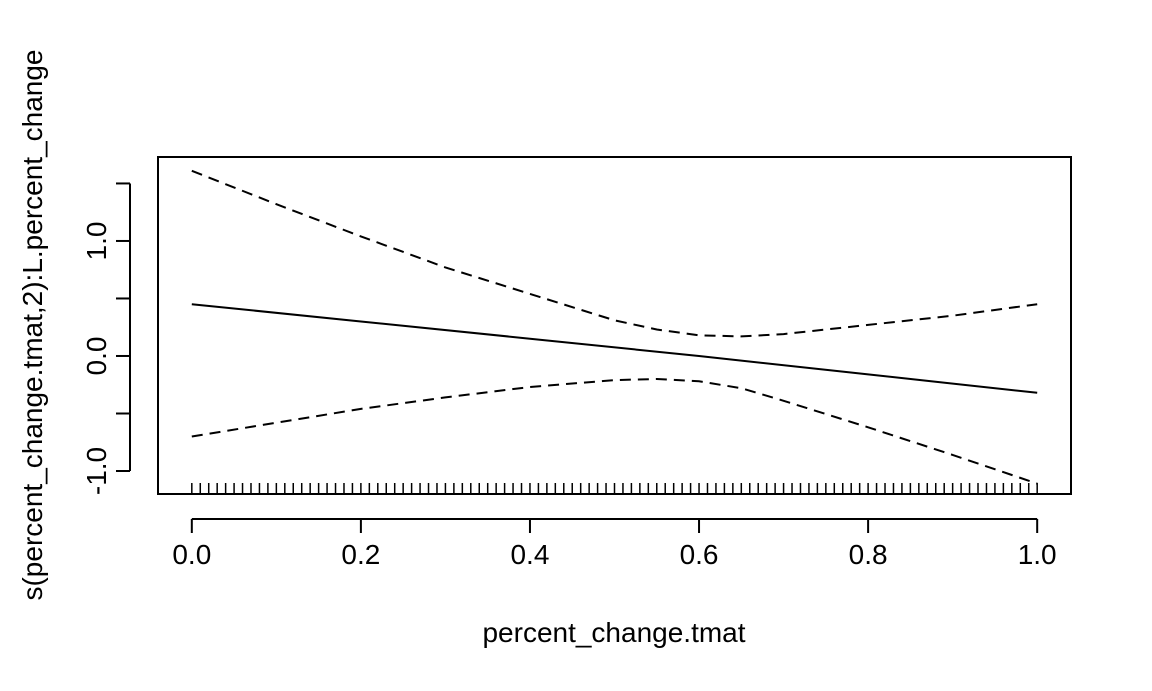 The width and height of the screenshot is (1152, 691). Describe the element at coordinates (699, 554) in the screenshot. I see `x-tick-label: 0.6` at that location.